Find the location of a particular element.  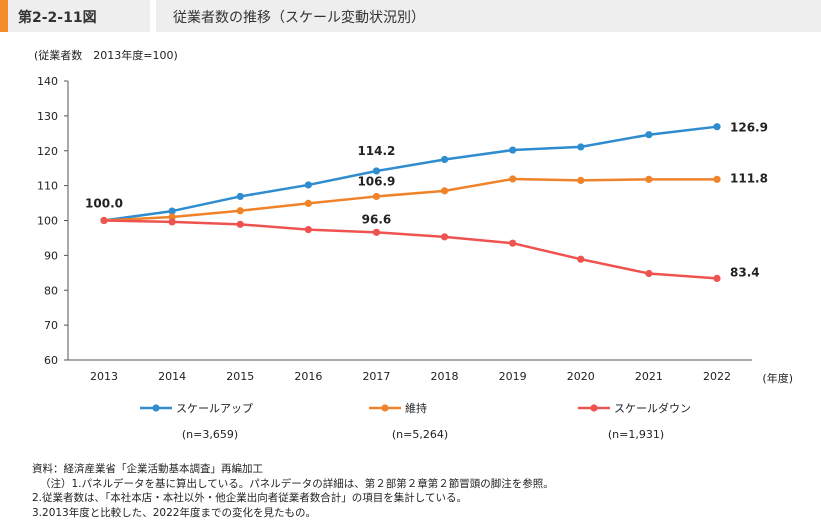

y-axis-unit-label: (従業者数 2013年度=100) is located at coordinates (106, 55).